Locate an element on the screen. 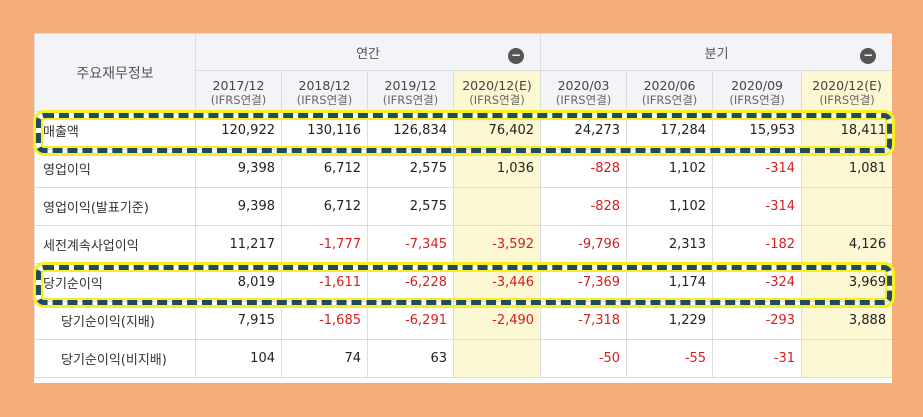 Image resolution: width=923 pixels, height=417 pixels. period-header: 2020/06 (IFRS연결) is located at coordinates (670, 91).